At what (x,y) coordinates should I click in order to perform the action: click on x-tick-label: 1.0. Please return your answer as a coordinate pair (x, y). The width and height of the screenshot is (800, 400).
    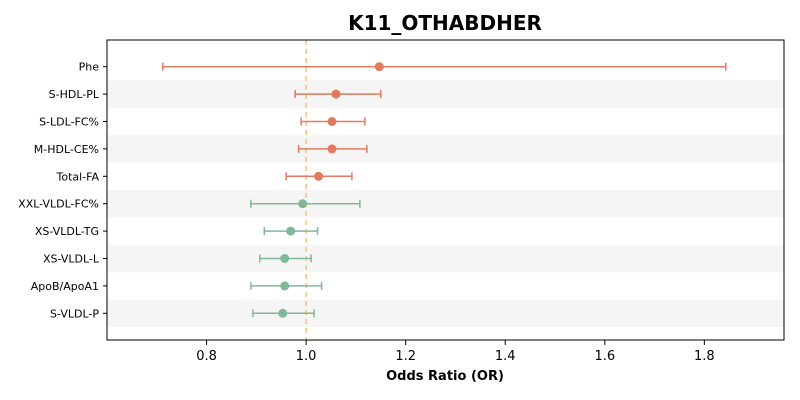
    Looking at the image, I should click on (306, 356).